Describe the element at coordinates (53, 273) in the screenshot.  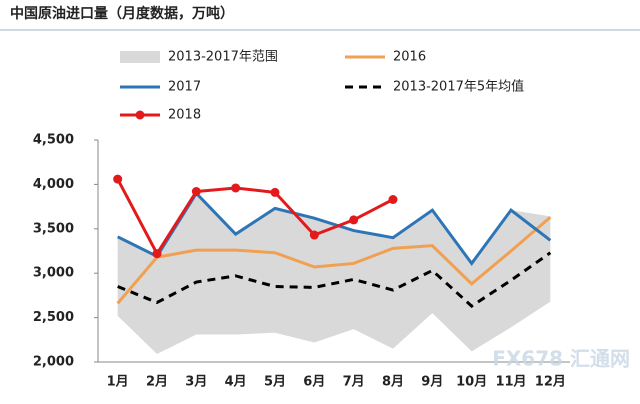
I see `y-tick-label: 3,000` at that location.